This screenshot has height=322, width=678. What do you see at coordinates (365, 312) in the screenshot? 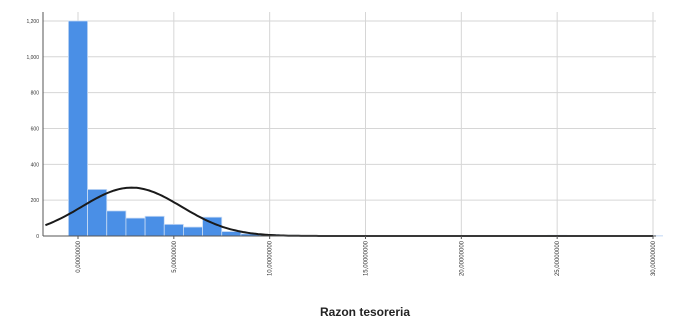
I see `x-axis-title: Razon tesoreria` at bounding box center [365, 312].